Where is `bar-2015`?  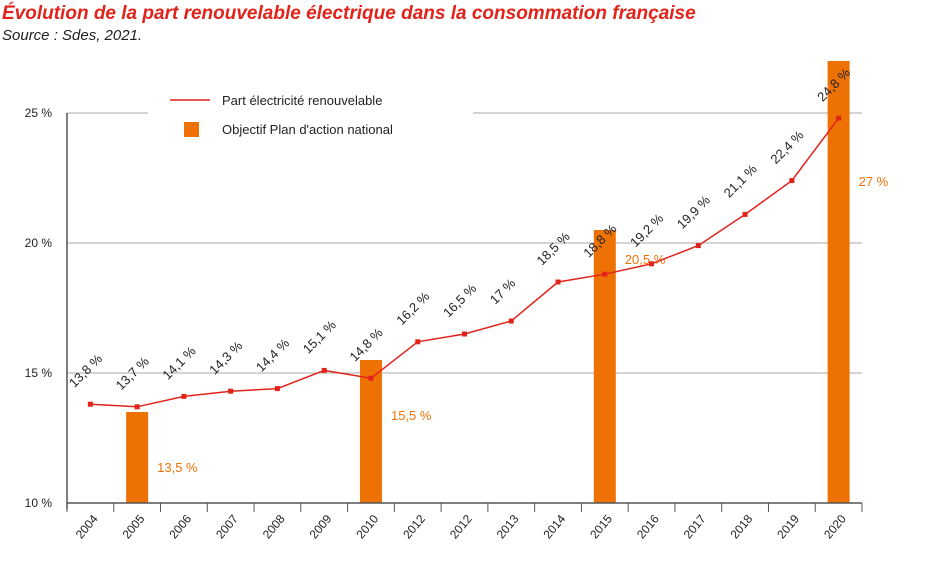
bar-2015 is located at coordinates (604, 366).